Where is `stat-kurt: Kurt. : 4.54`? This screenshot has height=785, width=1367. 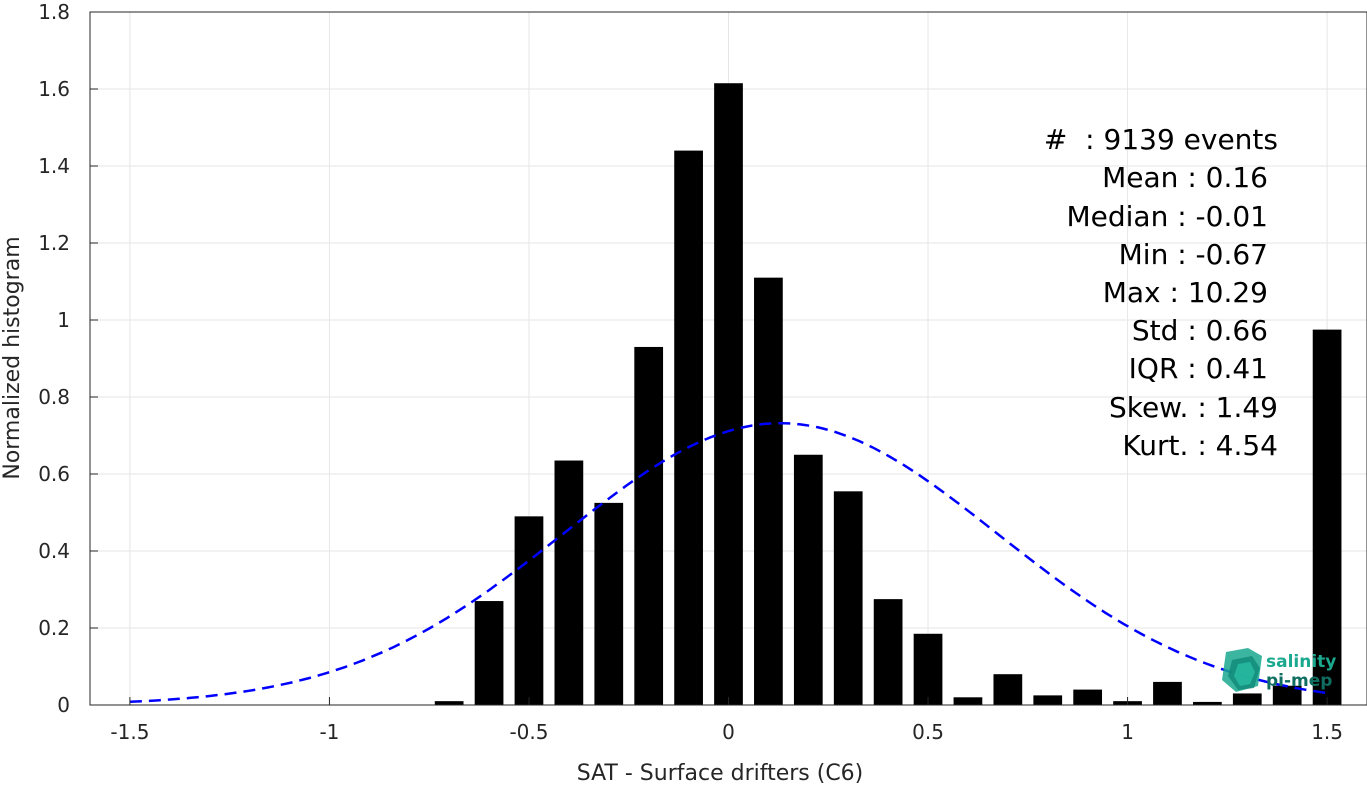
stat-kurt: Kurt. : 4.54 is located at coordinates (1200, 445).